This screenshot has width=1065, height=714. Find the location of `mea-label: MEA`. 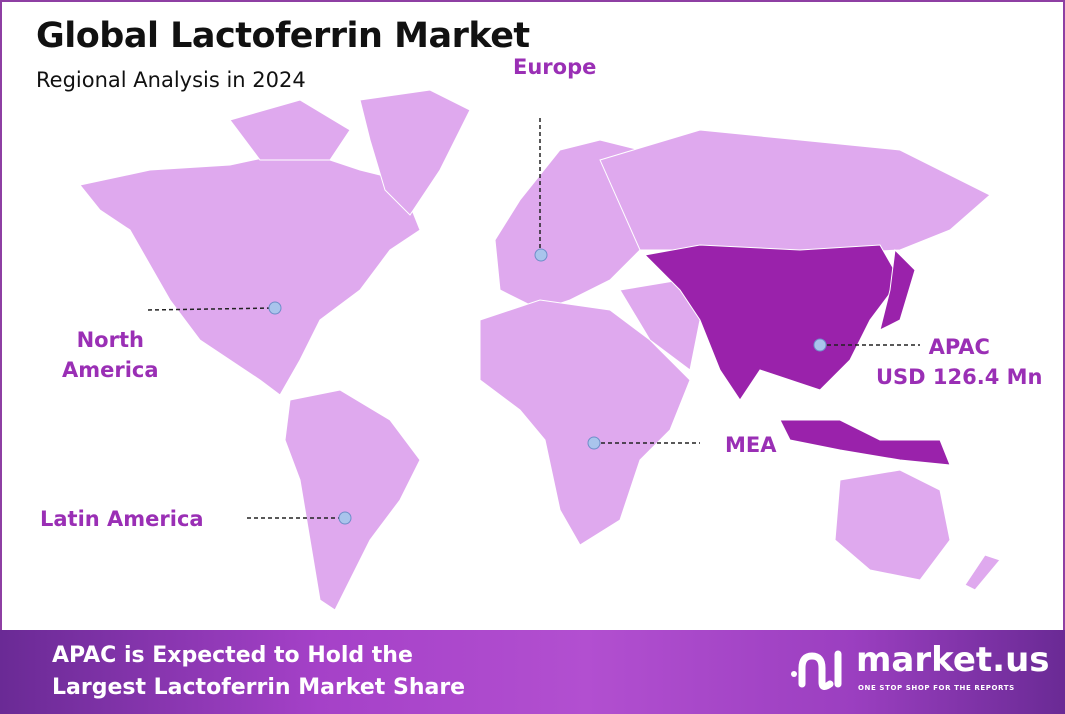

mea-label: MEA is located at coordinates (751, 445).